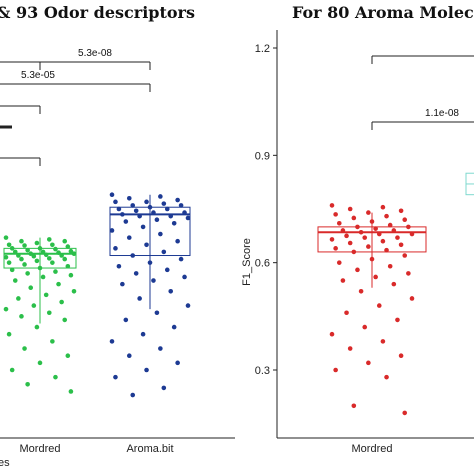 This screenshot has height=474, width=474. I want to click on right-pvalue-1: 1.1e-08, so click(442, 113).